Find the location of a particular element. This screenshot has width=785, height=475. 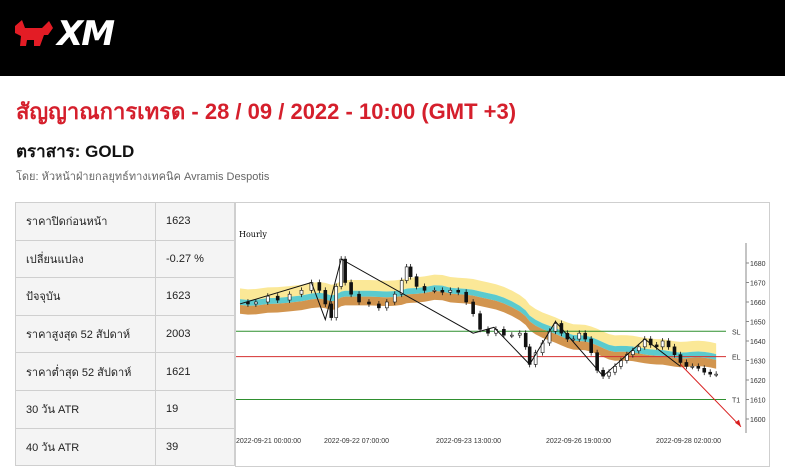

stat-label: เปลี่ยนแปลง is located at coordinates (85, 259).